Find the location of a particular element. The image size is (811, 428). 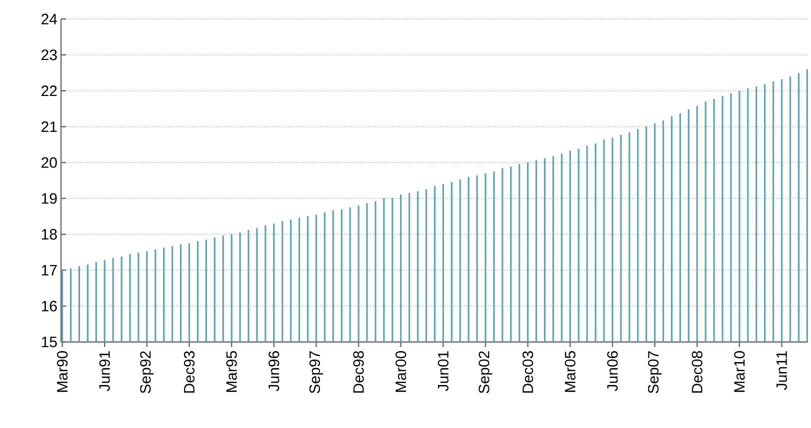

y-tick-label: 19 is located at coordinates (49, 198).